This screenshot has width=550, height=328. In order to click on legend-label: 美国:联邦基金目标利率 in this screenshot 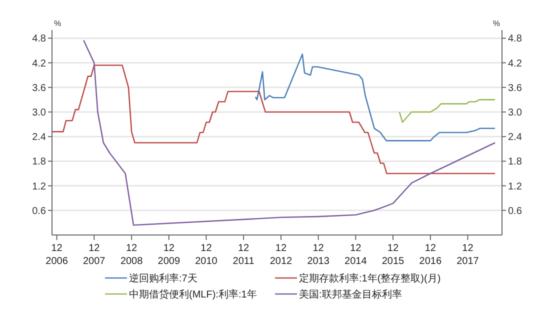, I will do `click(350, 294)`.